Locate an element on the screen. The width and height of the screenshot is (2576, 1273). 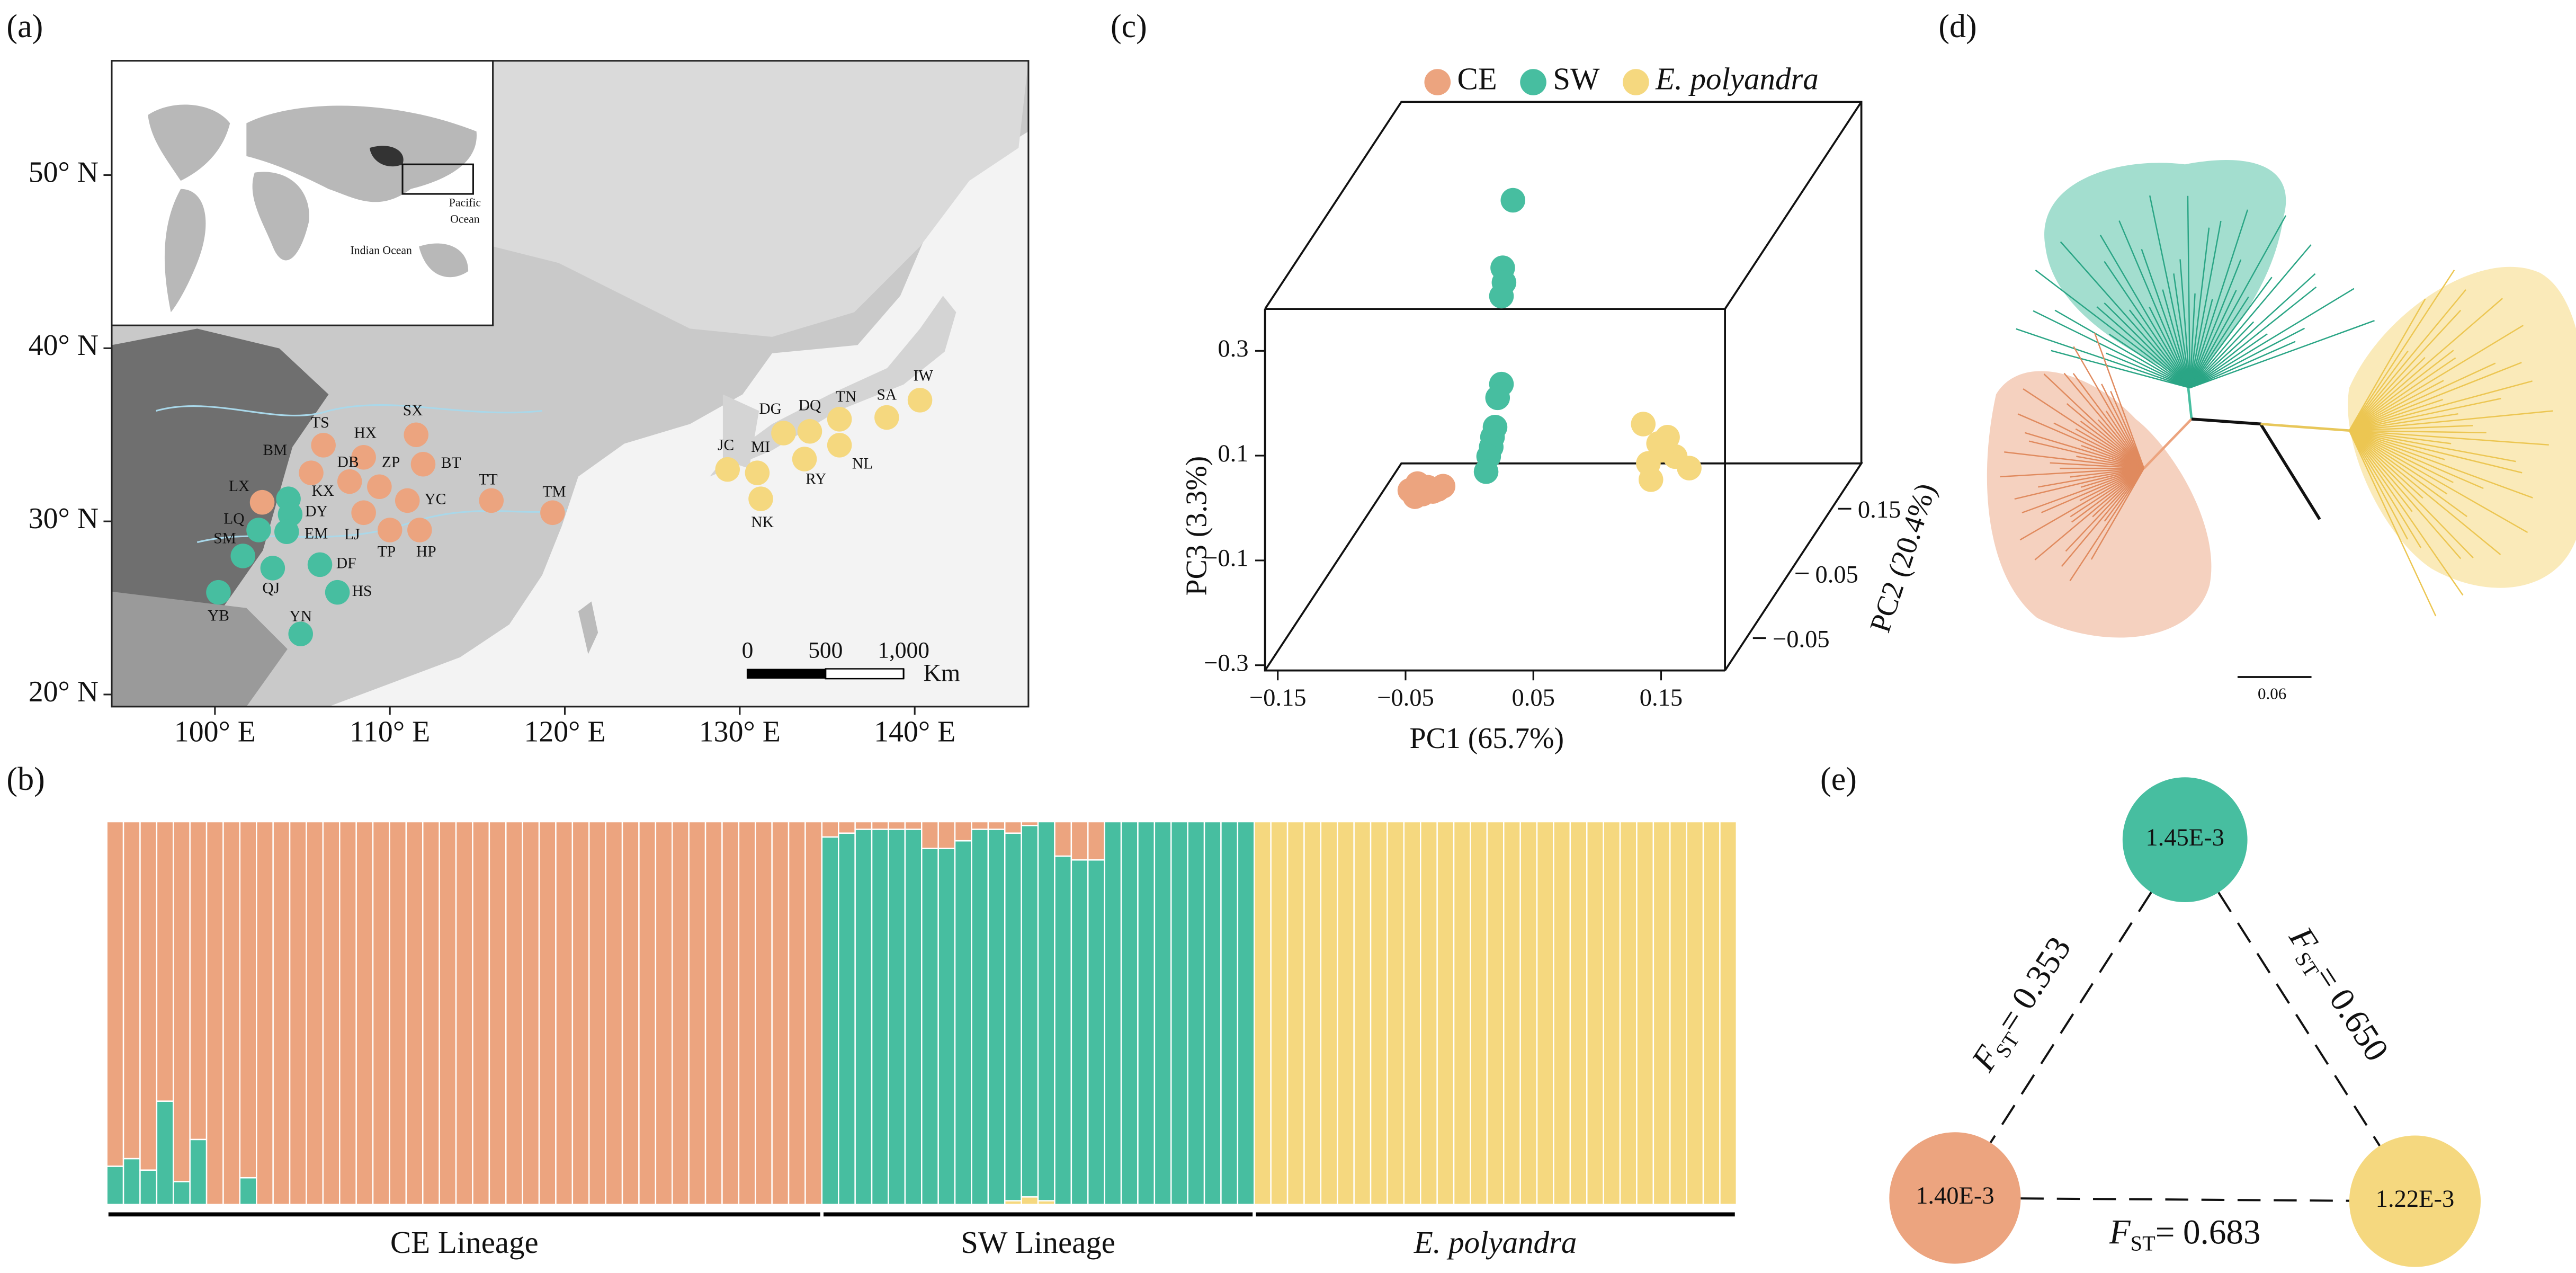
site-label: LJ is located at coordinates (352, 534).